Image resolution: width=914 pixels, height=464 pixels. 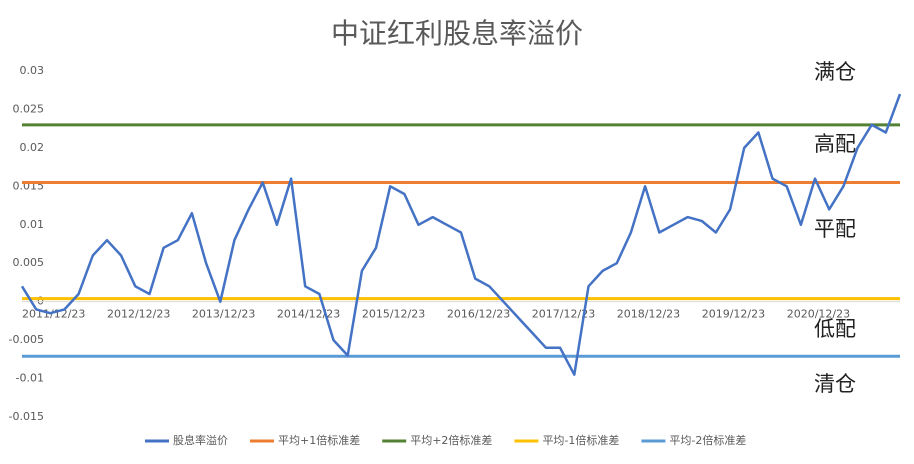 What do you see at coordinates (733, 314) in the screenshot?
I see `x-tick-label: 2019/12/23` at bounding box center [733, 314].